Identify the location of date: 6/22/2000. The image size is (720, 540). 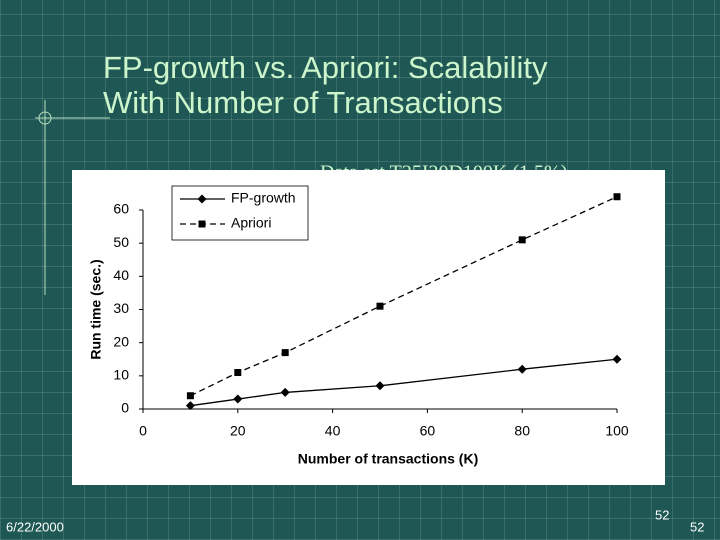
(35, 526).